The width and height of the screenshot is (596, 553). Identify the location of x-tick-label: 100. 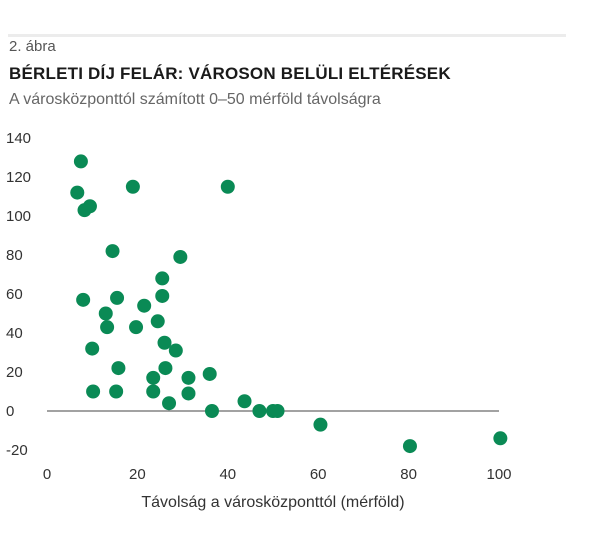
(498, 474).